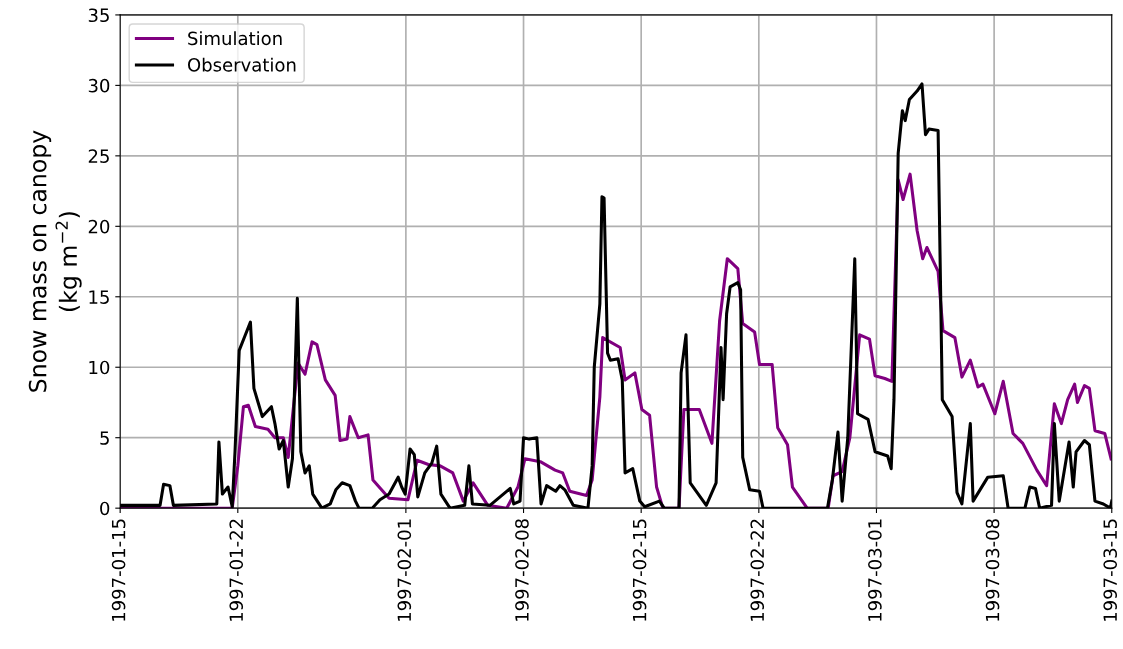 The image size is (1123, 649). I want to click on x-tick-label: 1997-03-08, so click(992, 570).